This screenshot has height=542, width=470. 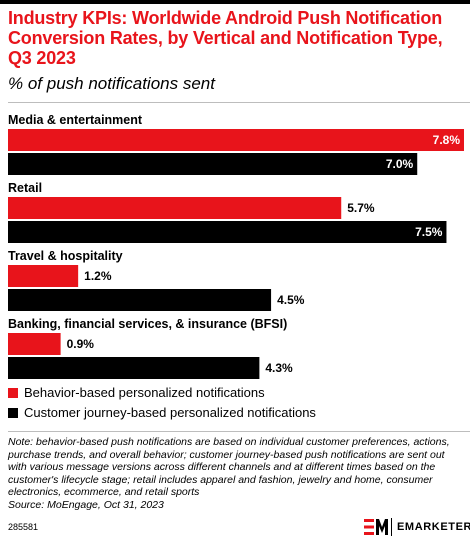 I want to click on data-label: 4.5%, so click(x=291, y=300).